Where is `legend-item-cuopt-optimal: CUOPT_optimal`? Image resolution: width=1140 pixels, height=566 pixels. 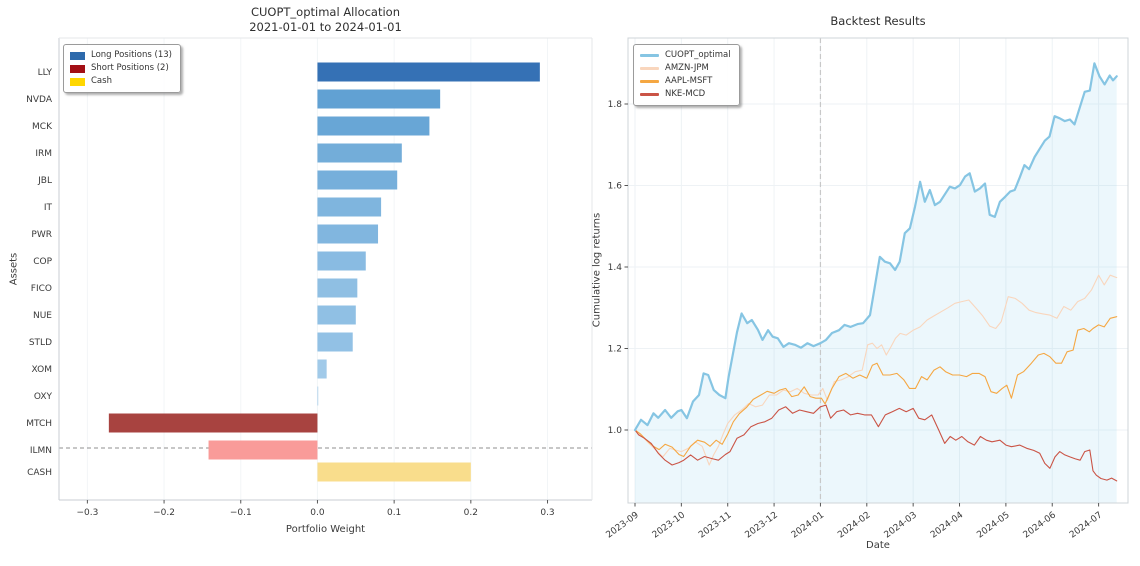
legend-item-cuopt-optimal: CUOPT_optimal is located at coordinates (685, 55).